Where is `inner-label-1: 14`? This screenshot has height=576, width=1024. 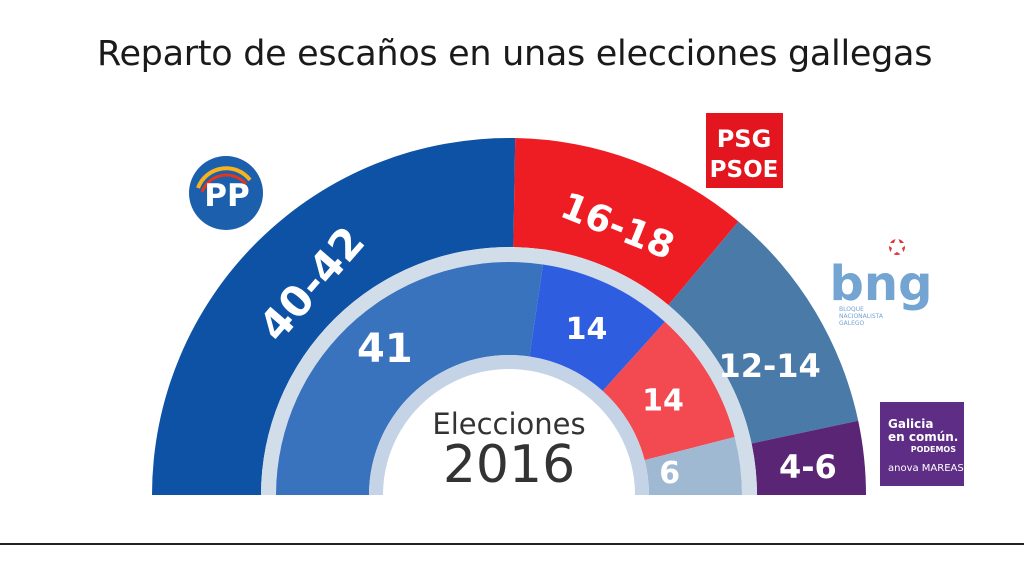 inner-label-1: 14 is located at coordinates (587, 329).